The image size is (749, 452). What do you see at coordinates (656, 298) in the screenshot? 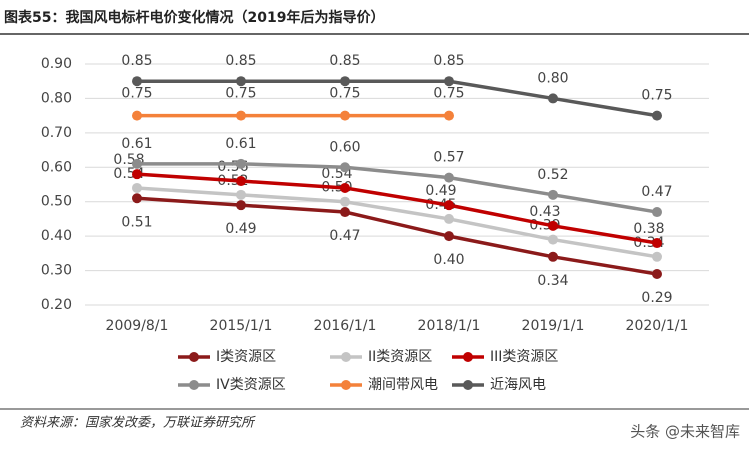
I see `data-label: 0.29` at bounding box center [656, 298].